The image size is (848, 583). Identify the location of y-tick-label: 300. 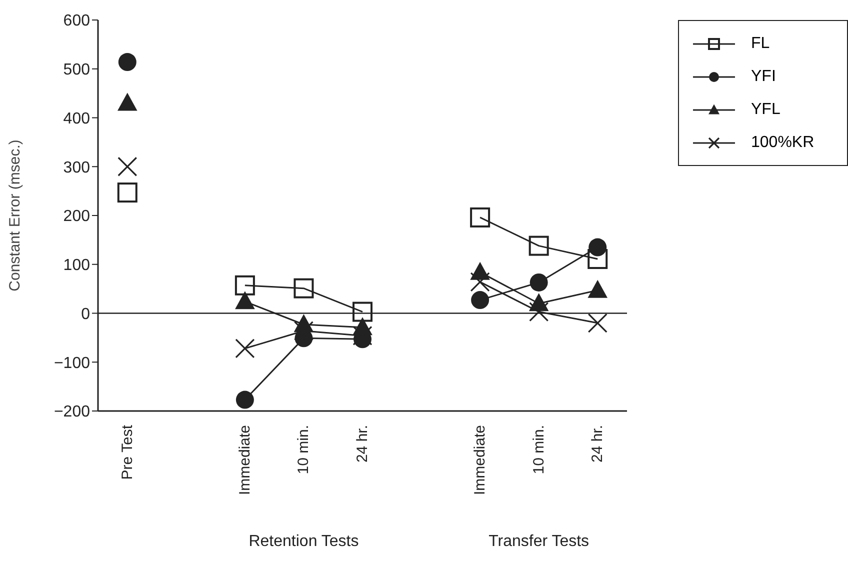
(76, 167).